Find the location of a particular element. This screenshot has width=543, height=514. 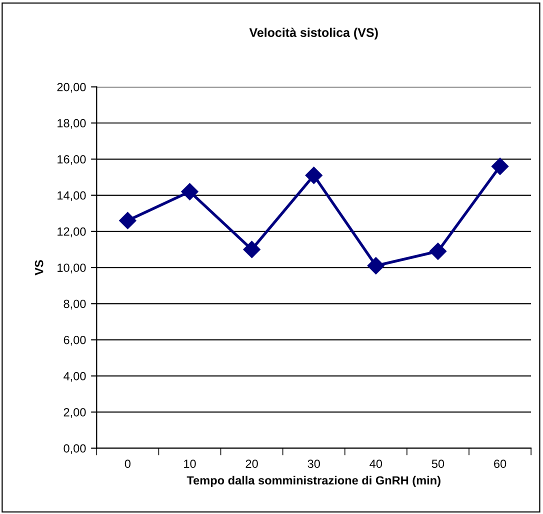

y-tick-label: 4,00 is located at coordinates (75, 377).